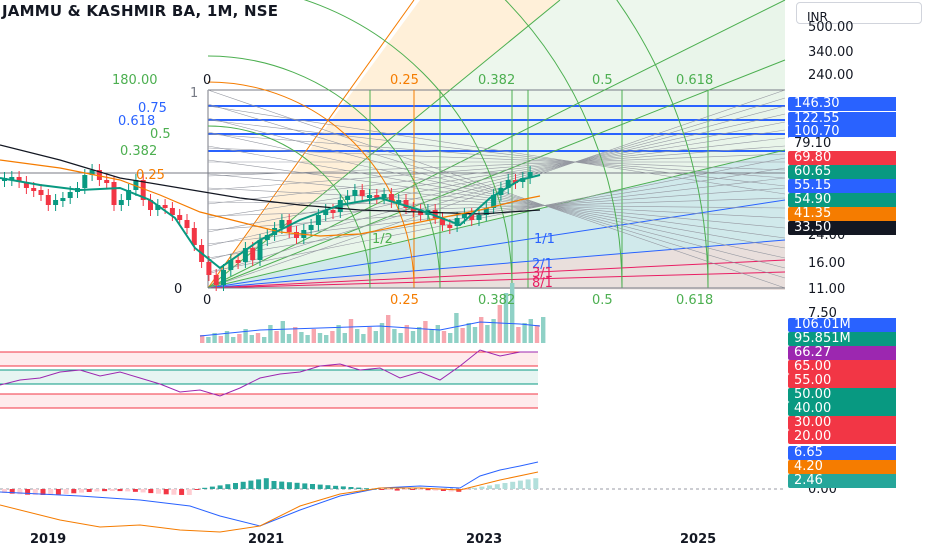 This screenshot has height=550, width=932. Describe the element at coordinates (404, 80) in the screenshot. I see `fib-top-label: 0.25` at that location.